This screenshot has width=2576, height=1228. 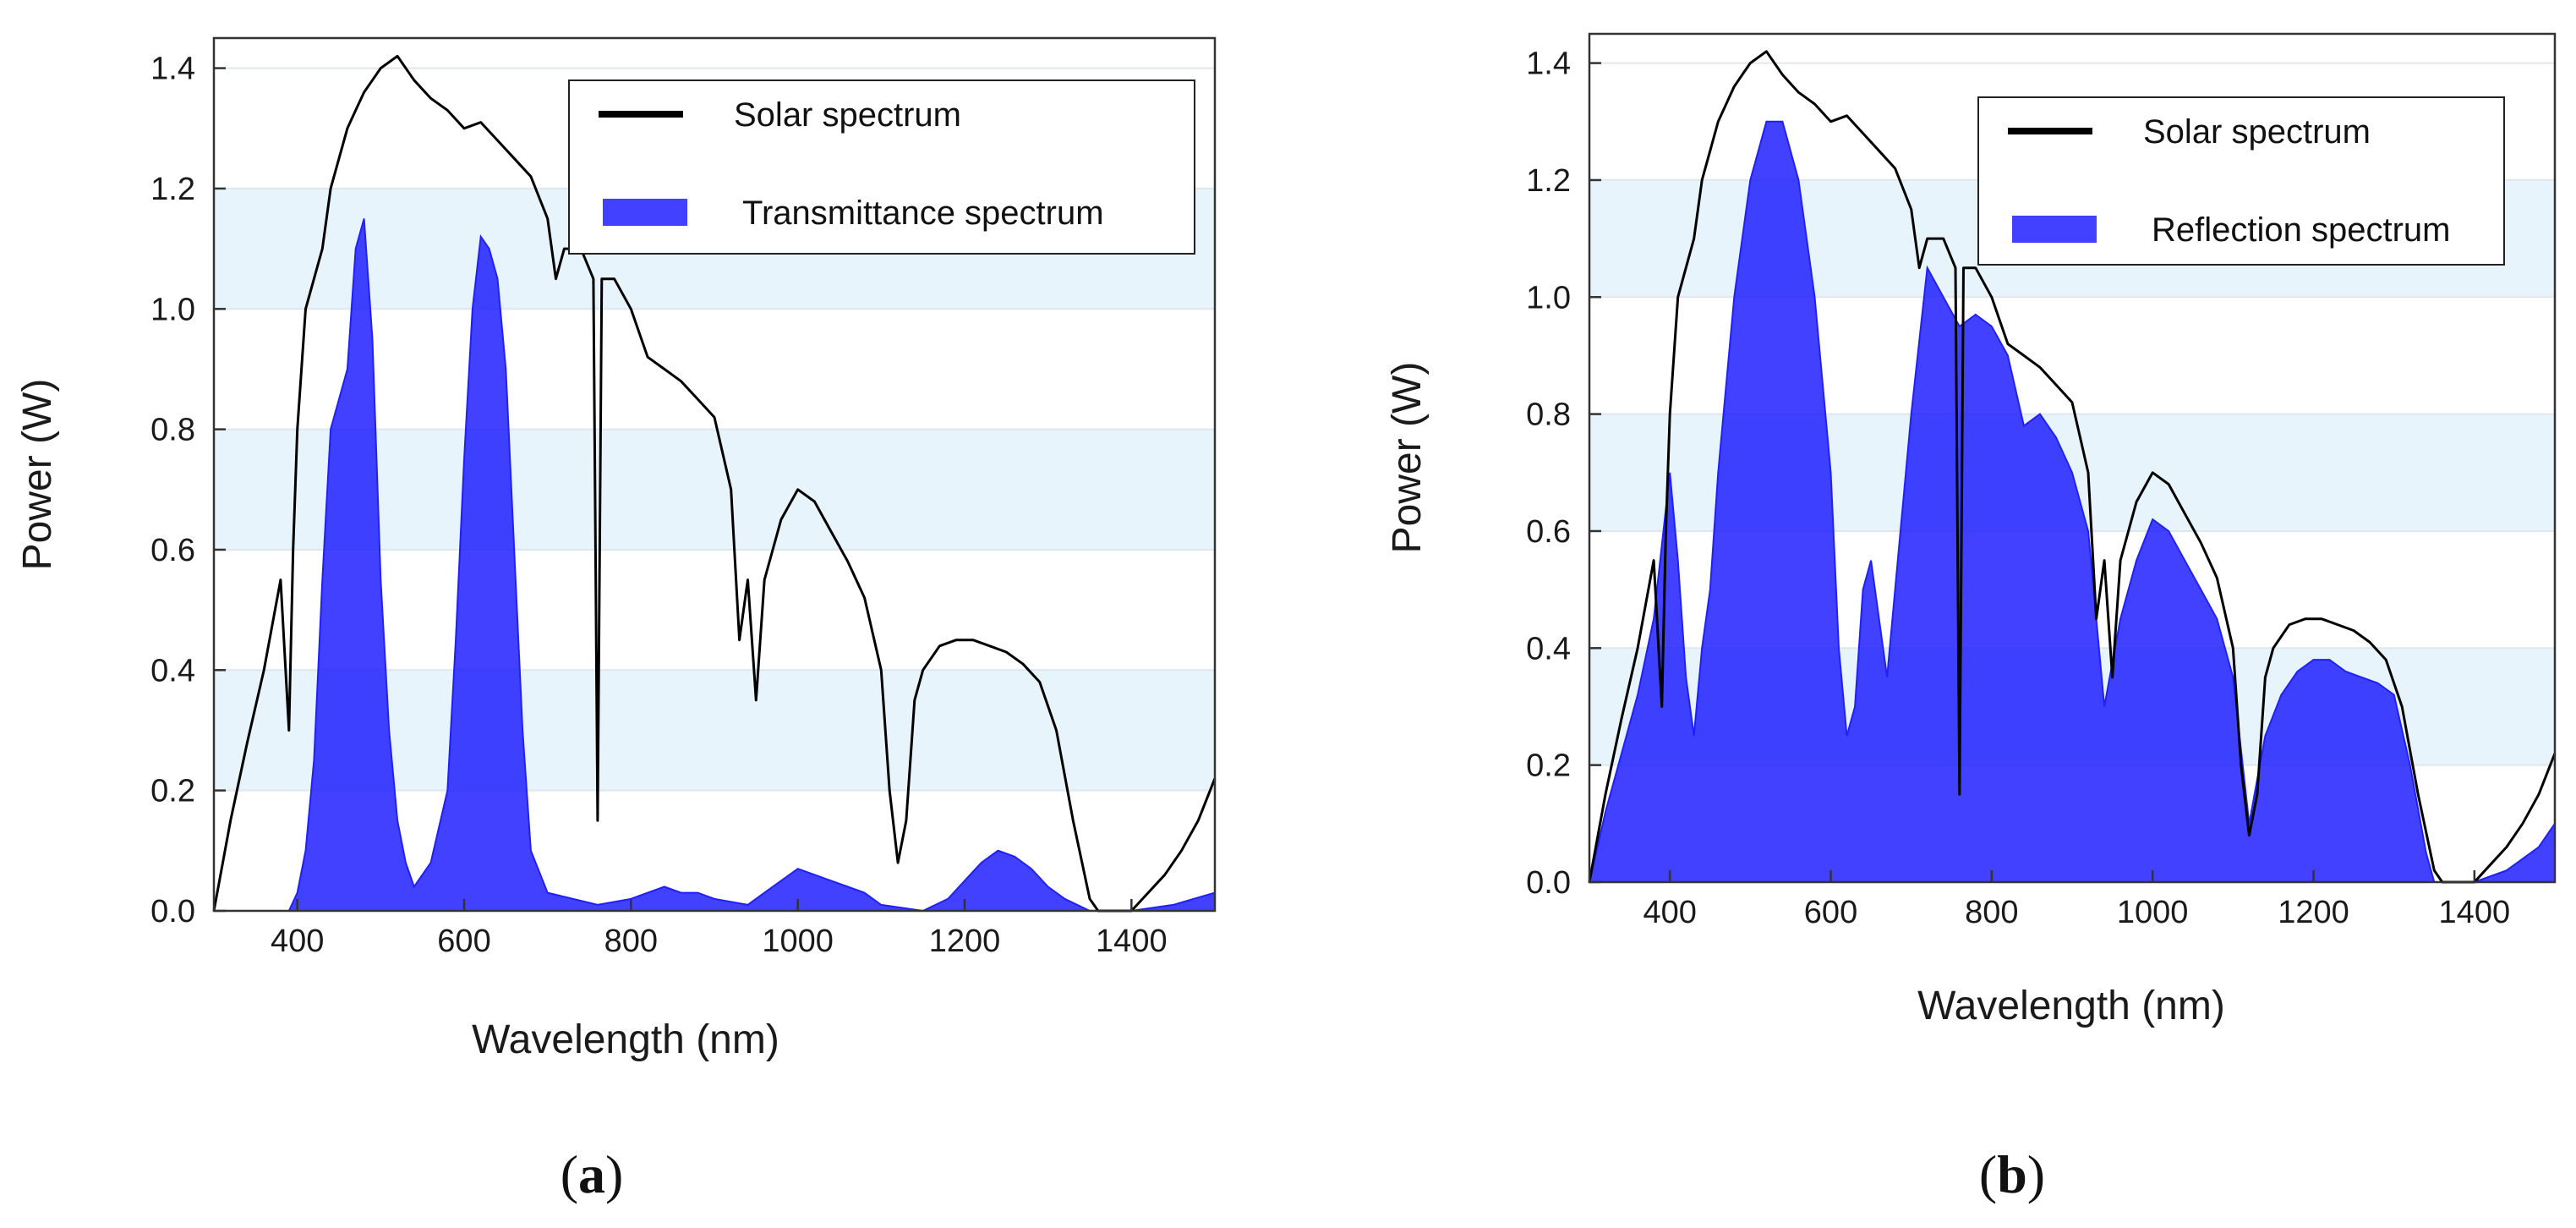 What do you see at coordinates (923, 214) in the screenshot?
I see `legend-label-transmittance: Transmittance spectrum` at bounding box center [923, 214].